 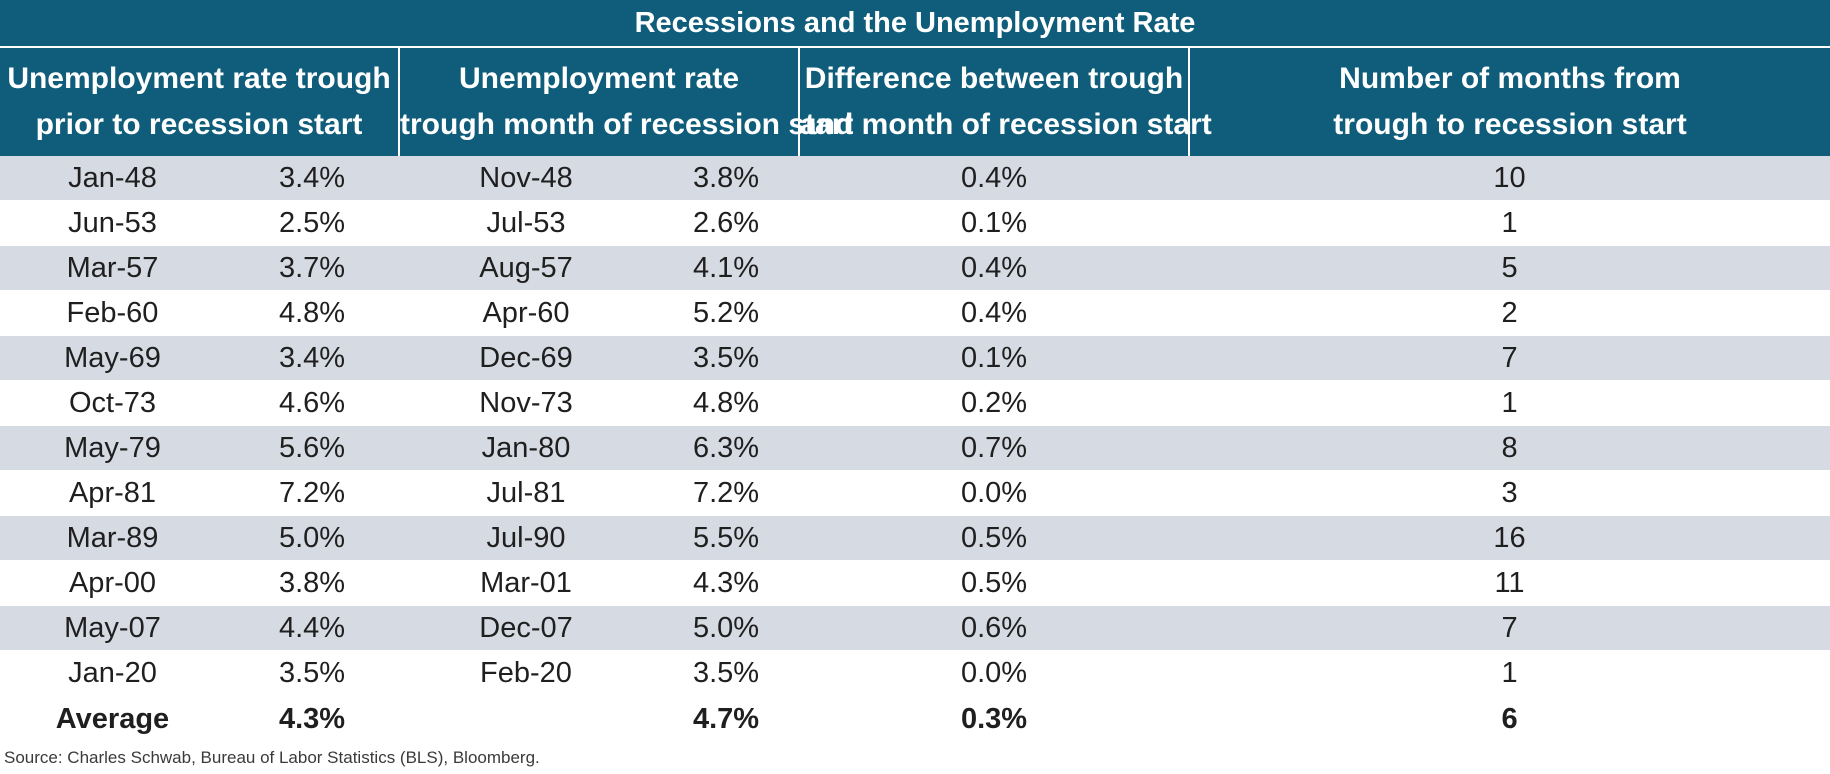 I want to click on table-row: Jun-53 2.5% Jul-53 2.6% 0.1% 1, so click(x=915, y=223).